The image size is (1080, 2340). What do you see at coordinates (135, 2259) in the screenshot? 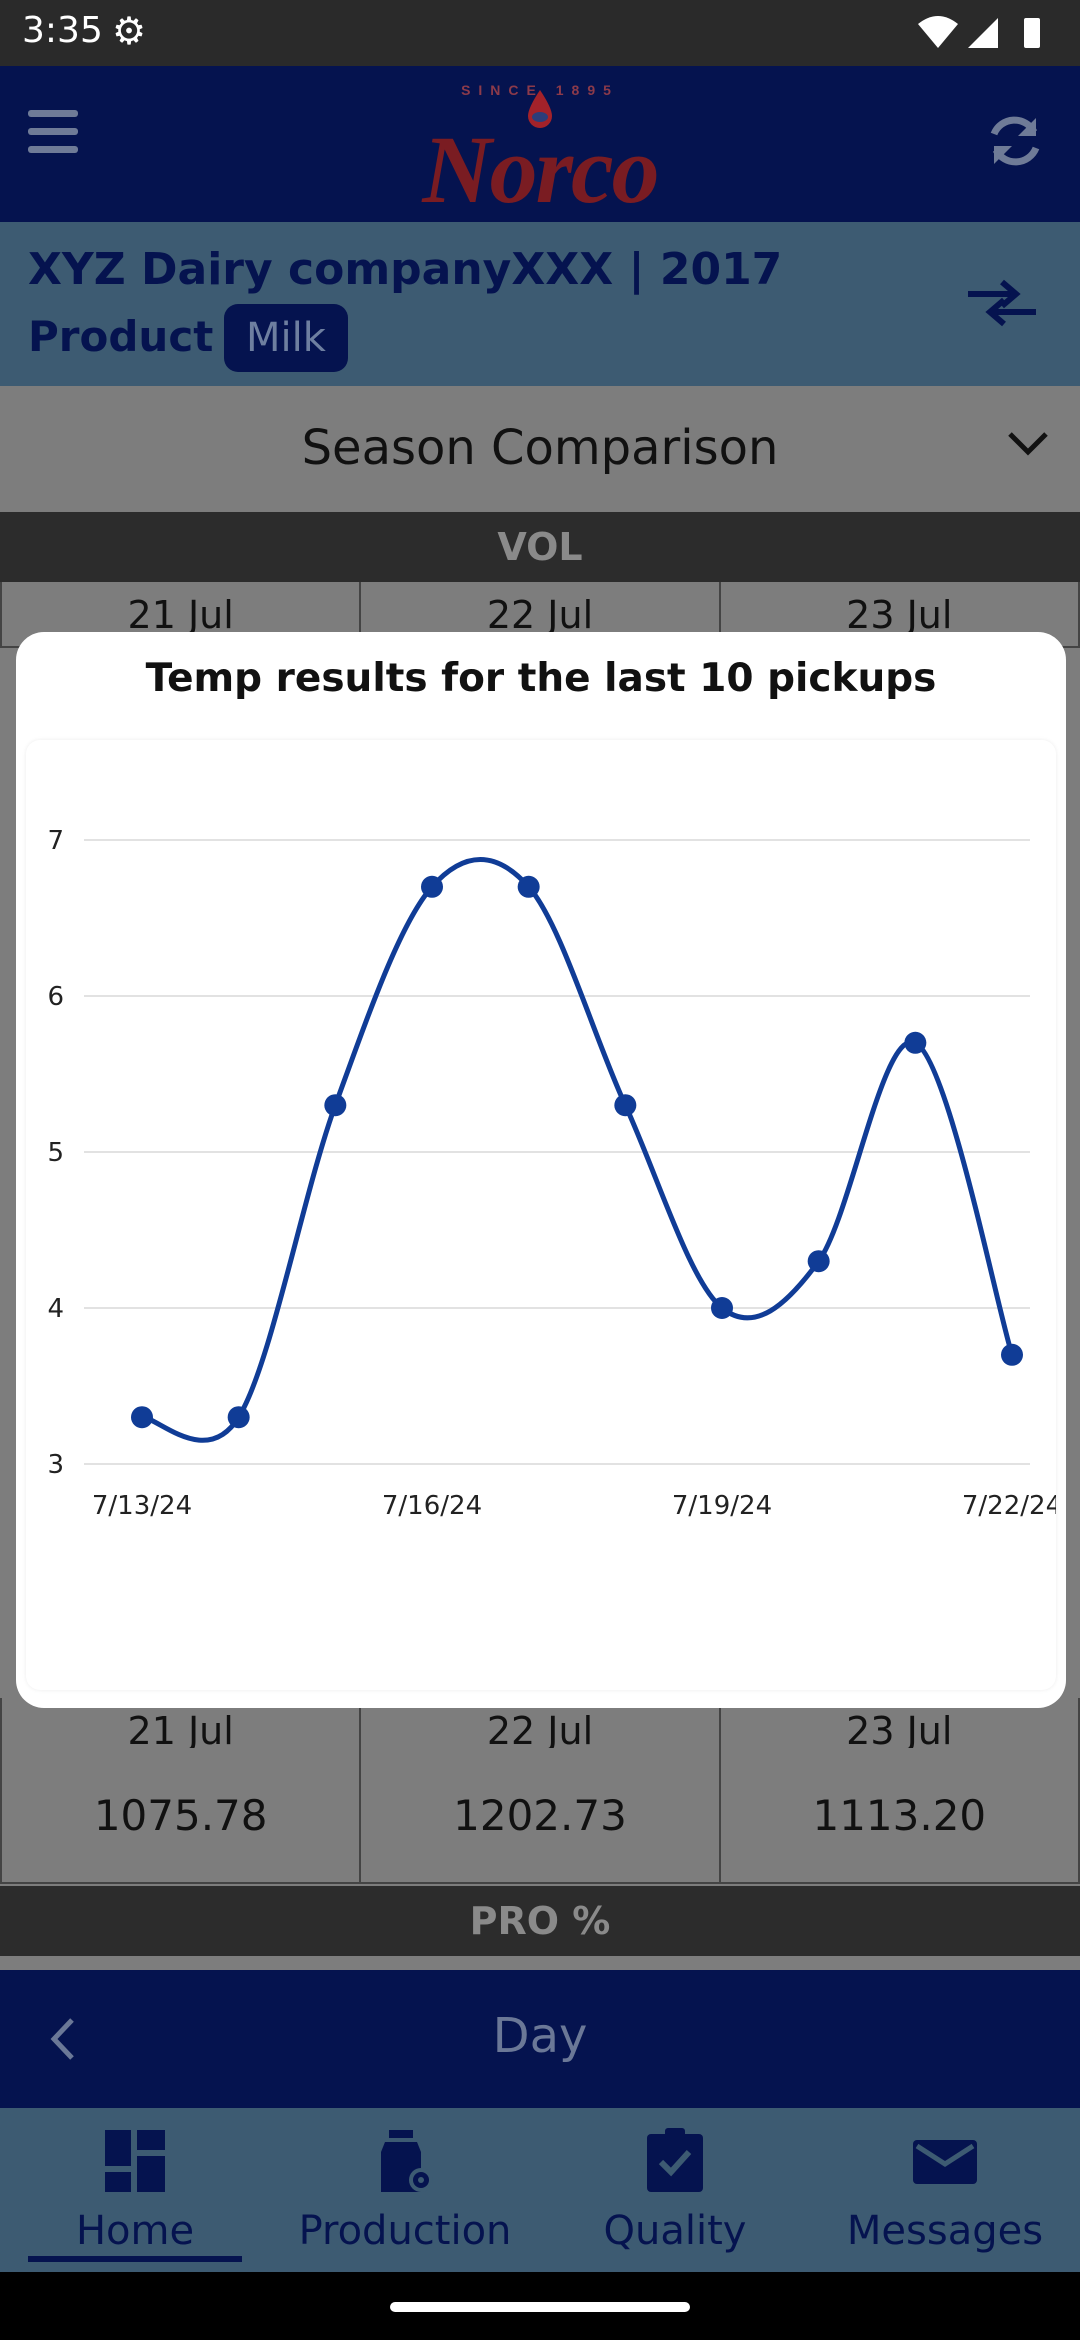
I see `active-tab-indicator` at bounding box center [135, 2259].